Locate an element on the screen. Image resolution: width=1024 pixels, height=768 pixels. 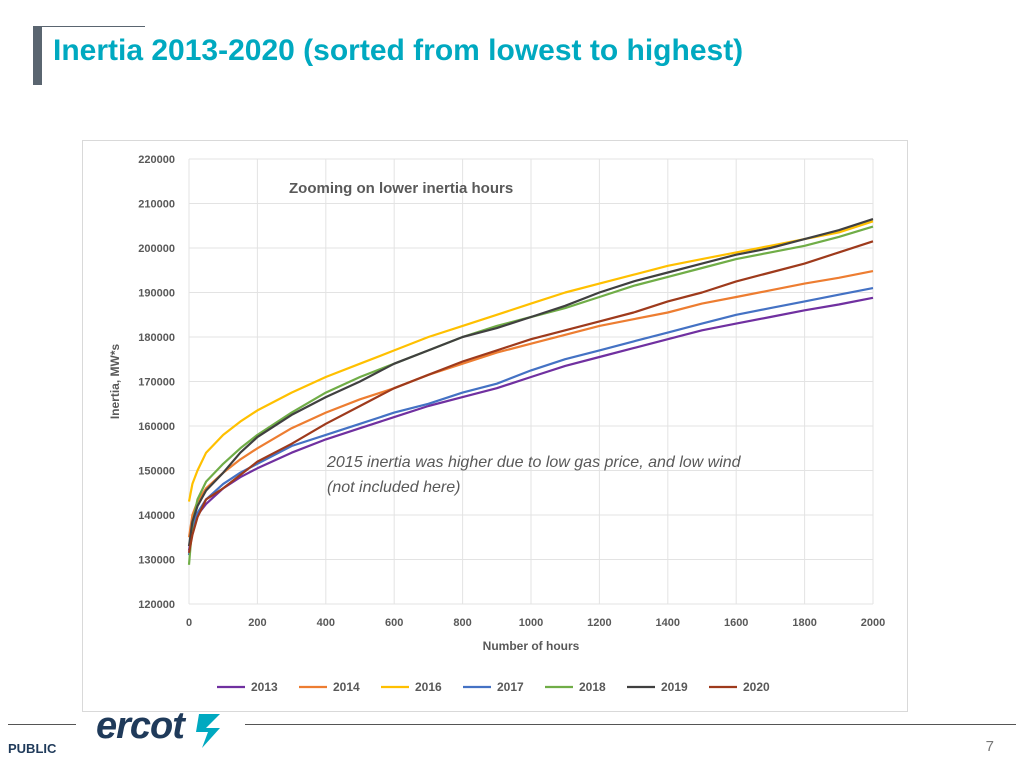
y-tick-label: 140000 is located at coordinates (156, 516).